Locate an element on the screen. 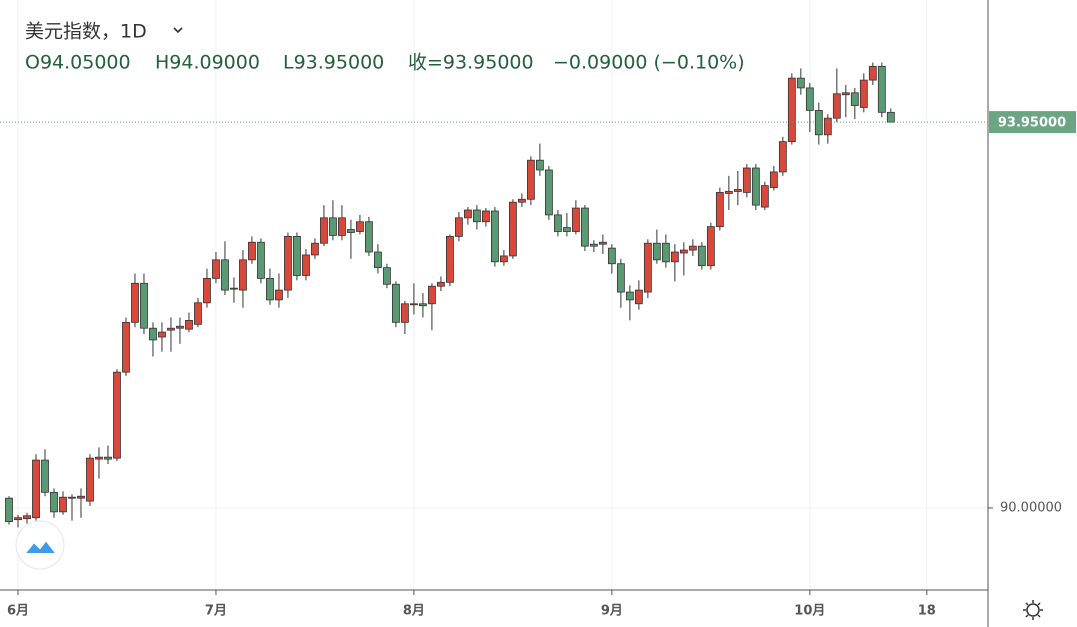 This screenshot has width=1077, height=627. last-price-label: 93.95000 is located at coordinates (1032, 123).